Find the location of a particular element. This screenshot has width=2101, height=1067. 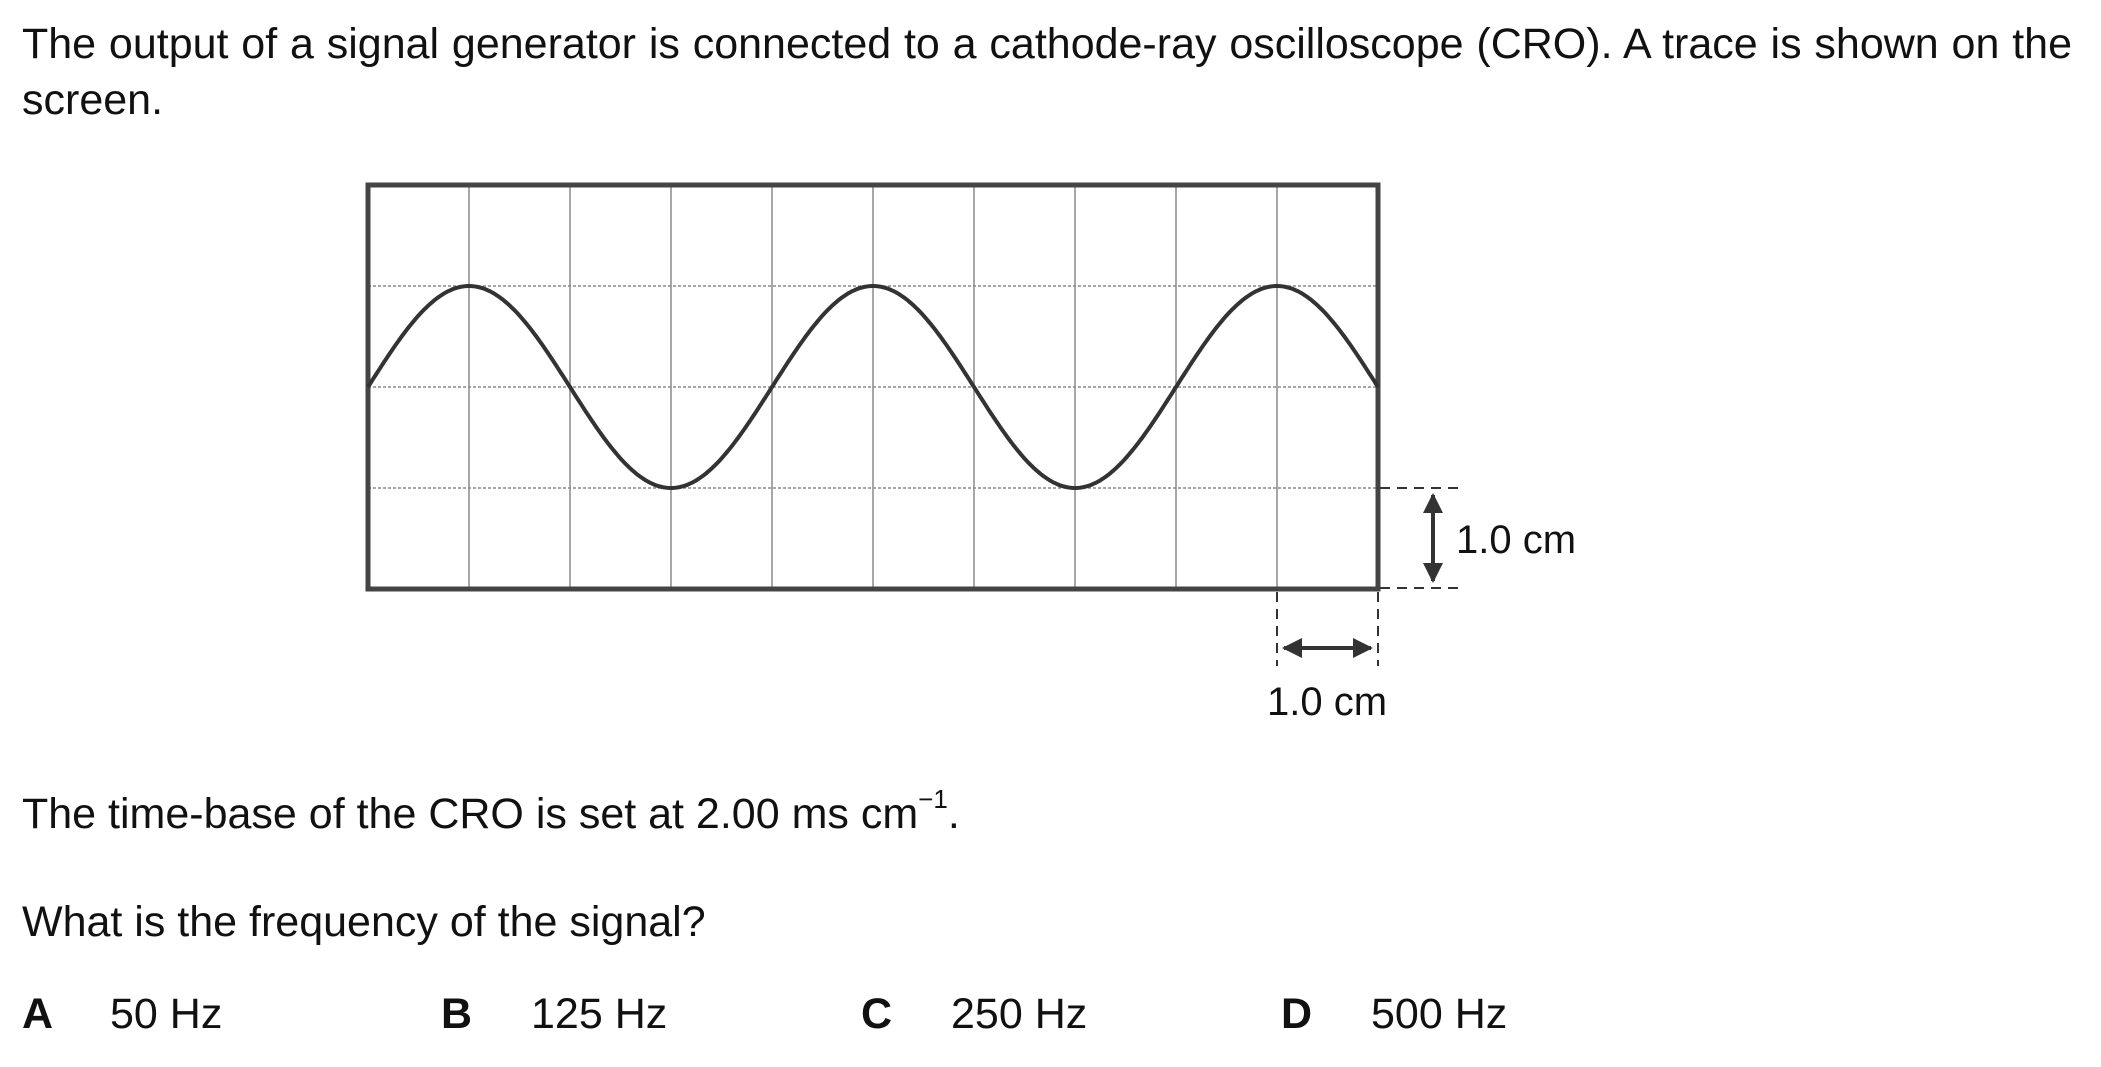

timebase-suffix: . is located at coordinates (953, 814).